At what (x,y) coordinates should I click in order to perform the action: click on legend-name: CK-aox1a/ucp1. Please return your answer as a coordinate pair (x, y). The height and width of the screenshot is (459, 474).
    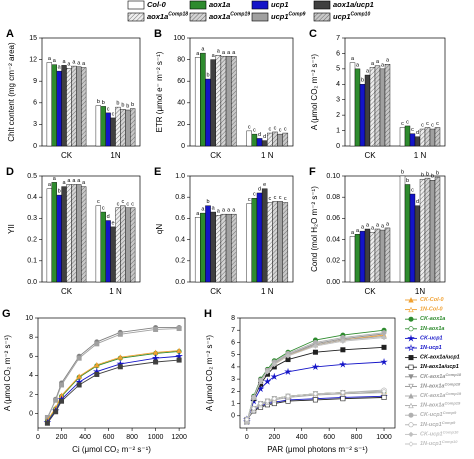
    Looking at the image, I should click on (440, 358).